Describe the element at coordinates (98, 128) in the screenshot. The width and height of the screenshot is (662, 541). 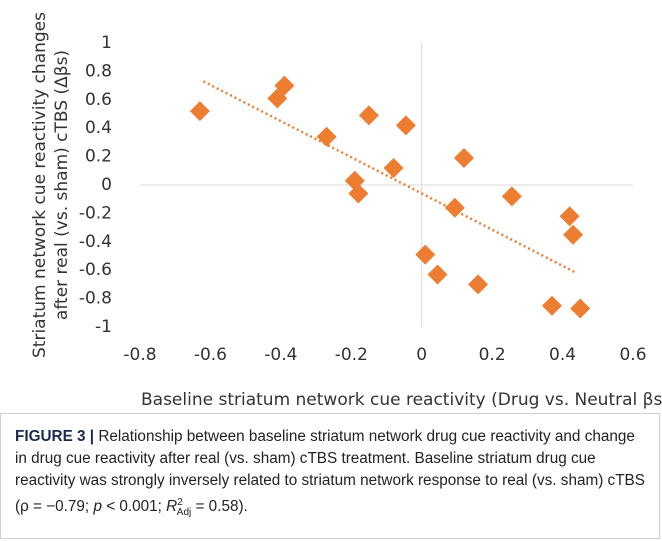
I see `y-tick-label: 0.4` at that location.